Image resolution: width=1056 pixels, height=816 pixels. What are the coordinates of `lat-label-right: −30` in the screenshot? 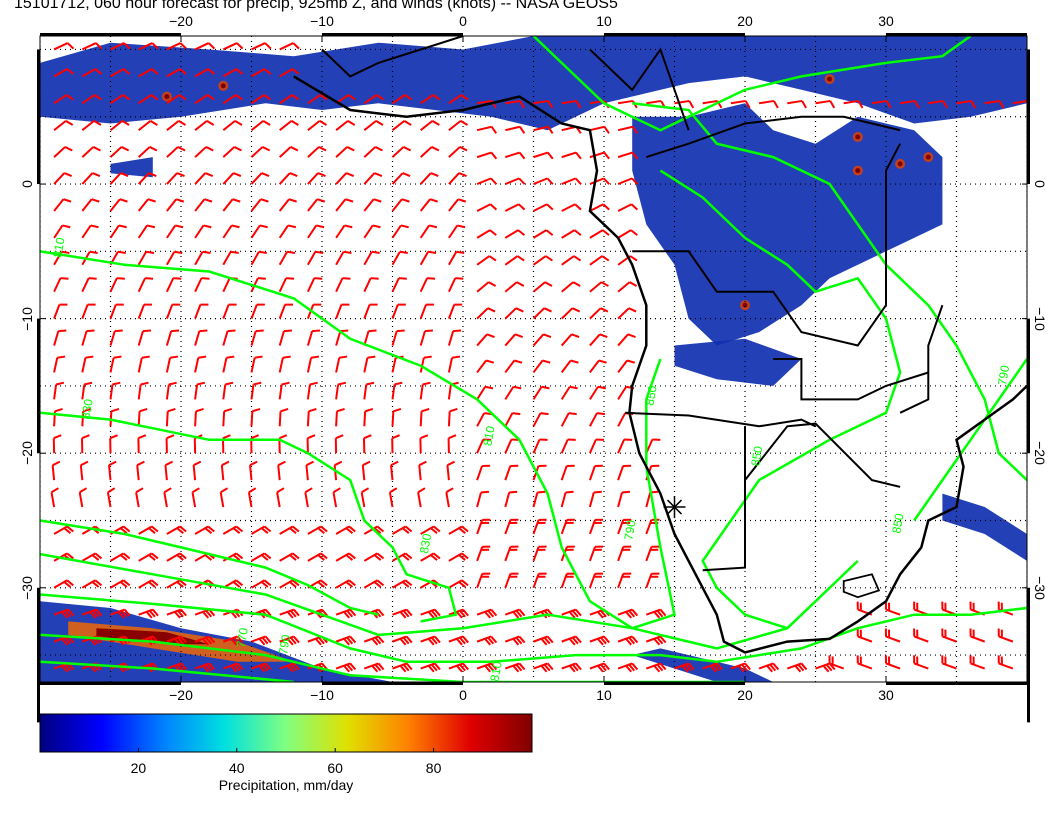 It's located at (1040, 587).